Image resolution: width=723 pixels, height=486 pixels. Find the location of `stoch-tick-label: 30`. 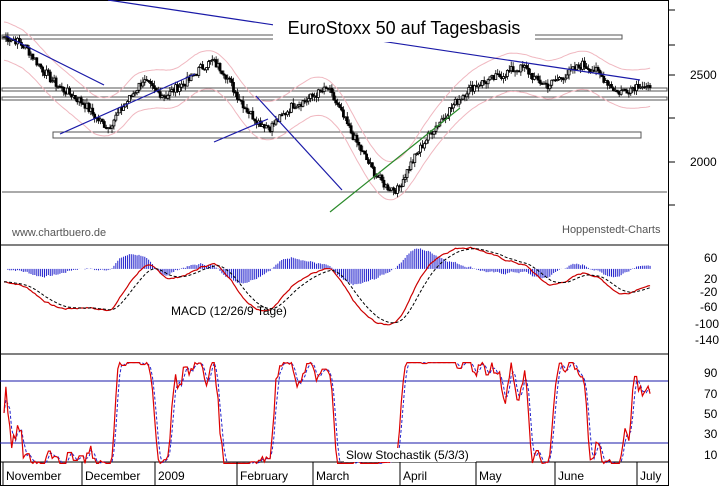

stoch-tick-label: 30 is located at coordinates (711, 434).